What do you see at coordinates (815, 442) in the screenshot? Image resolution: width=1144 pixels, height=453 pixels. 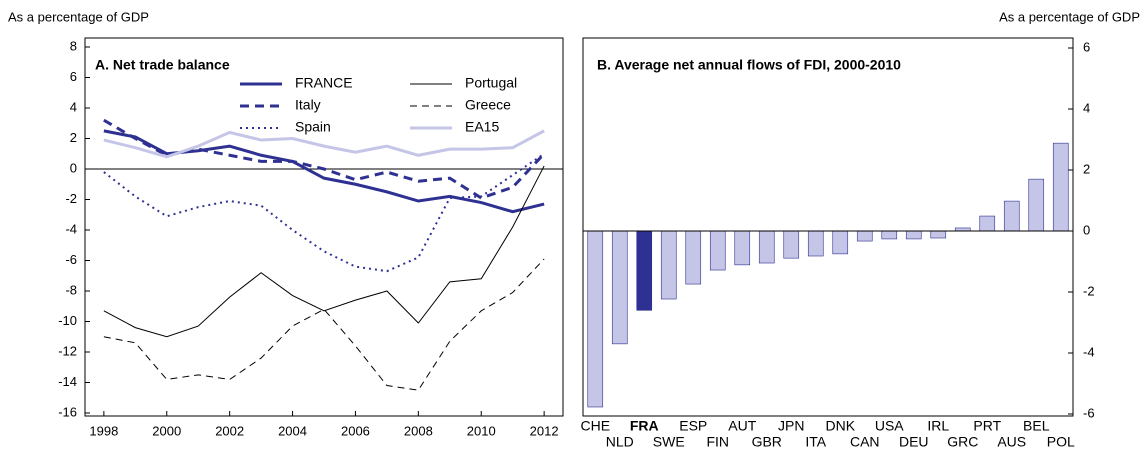 I see `x-tick-label: ITA` at bounding box center [815, 442].